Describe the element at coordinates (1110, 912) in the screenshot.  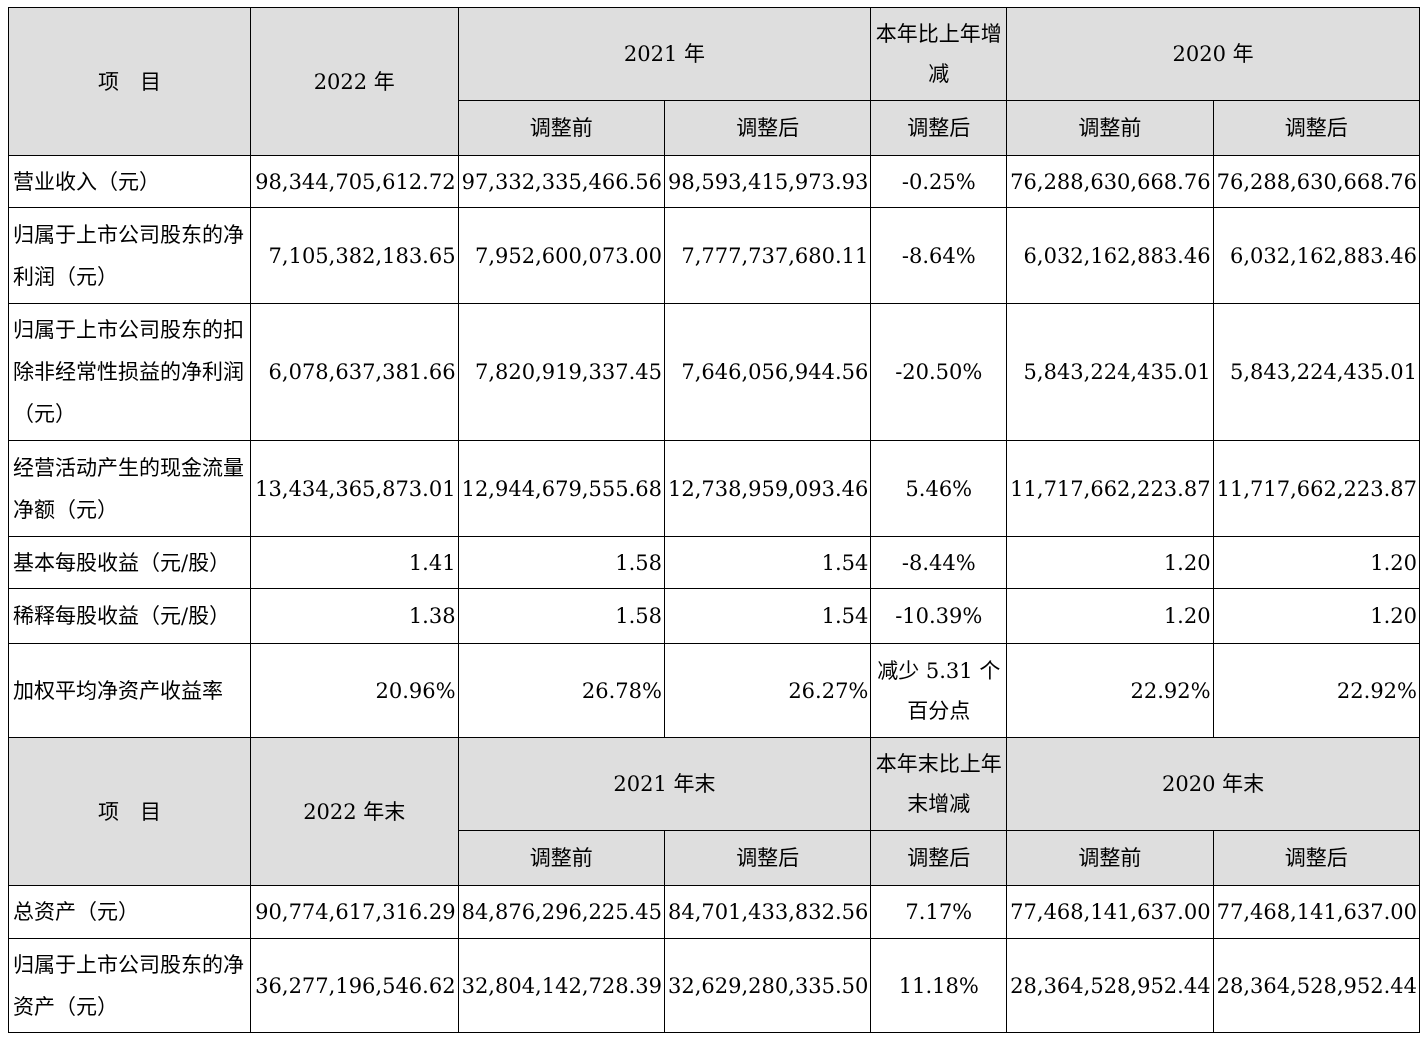
I see `value-2020-before: 77,468,141,637.00` at that location.